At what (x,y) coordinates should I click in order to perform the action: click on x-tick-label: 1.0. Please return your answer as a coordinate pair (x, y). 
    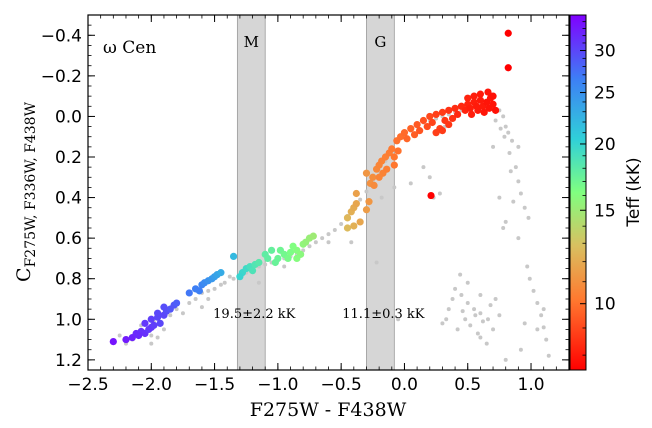
    Looking at the image, I should click on (531, 385).